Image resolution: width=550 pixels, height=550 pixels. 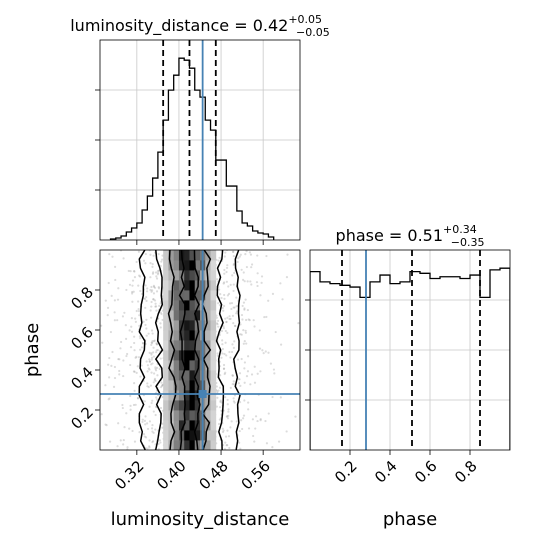 I want to click on phase-histogram-xtick-label-3: 0.8, so click(x=466, y=472).